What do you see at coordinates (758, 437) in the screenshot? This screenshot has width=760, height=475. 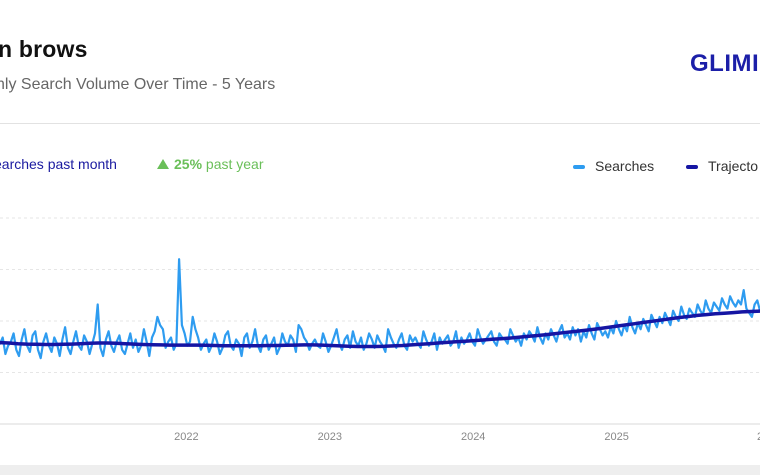 I see `x-tick-label: 2` at bounding box center [758, 437].